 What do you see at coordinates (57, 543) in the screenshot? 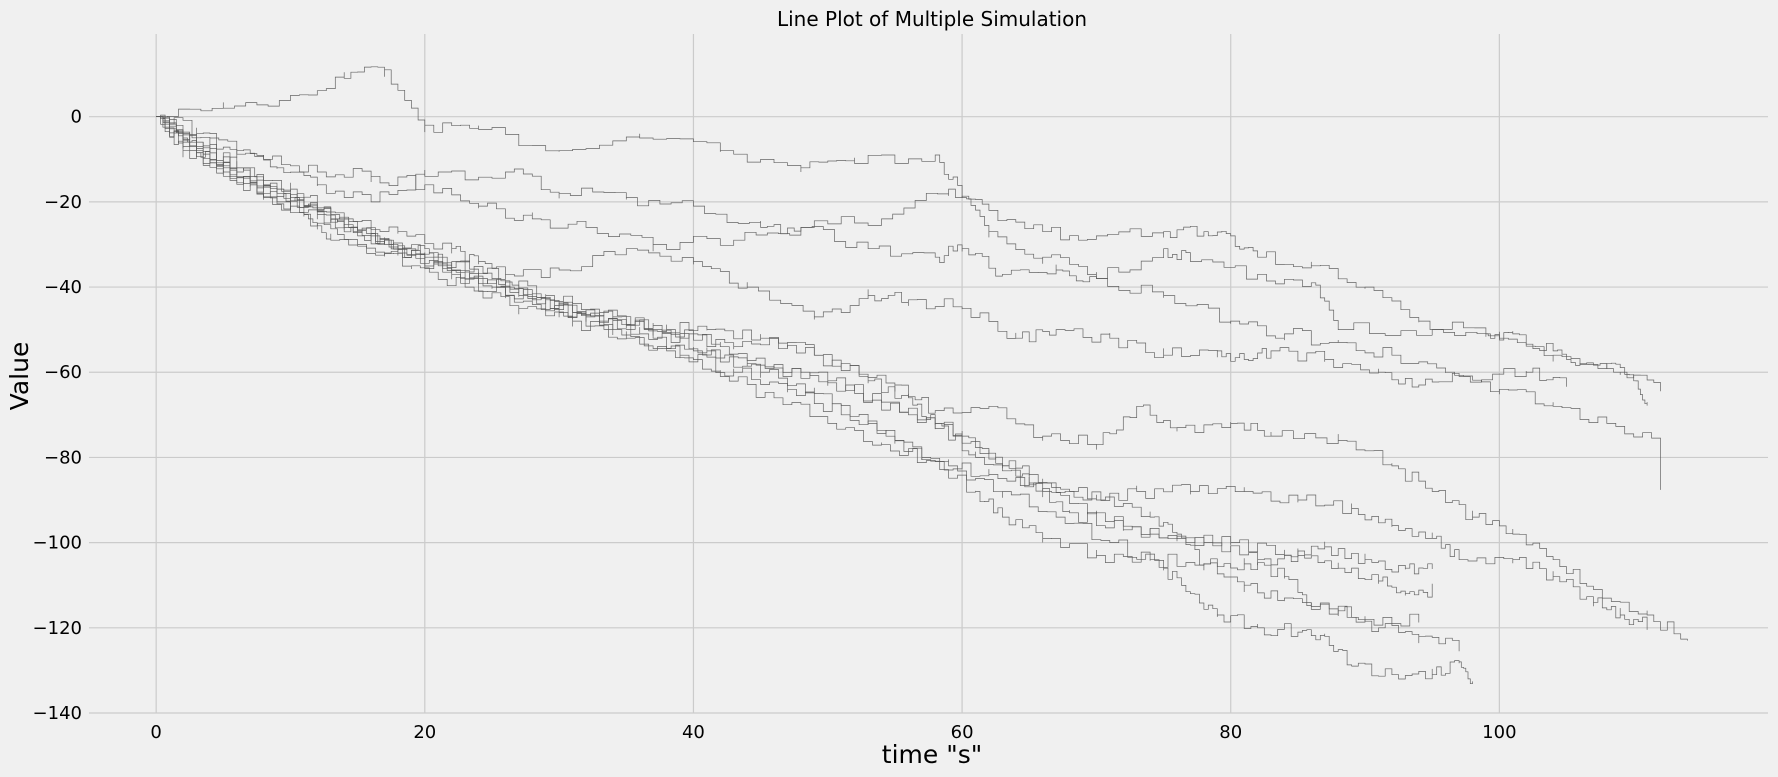
I see `y-tick-label: −100` at bounding box center [57, 543].